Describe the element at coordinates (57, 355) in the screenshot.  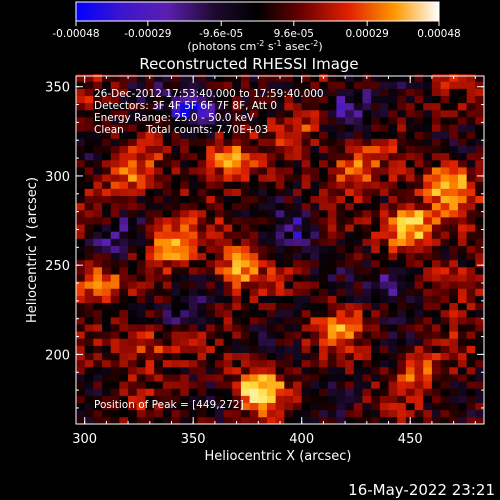
I see `y-tick-label: 200` at that location.